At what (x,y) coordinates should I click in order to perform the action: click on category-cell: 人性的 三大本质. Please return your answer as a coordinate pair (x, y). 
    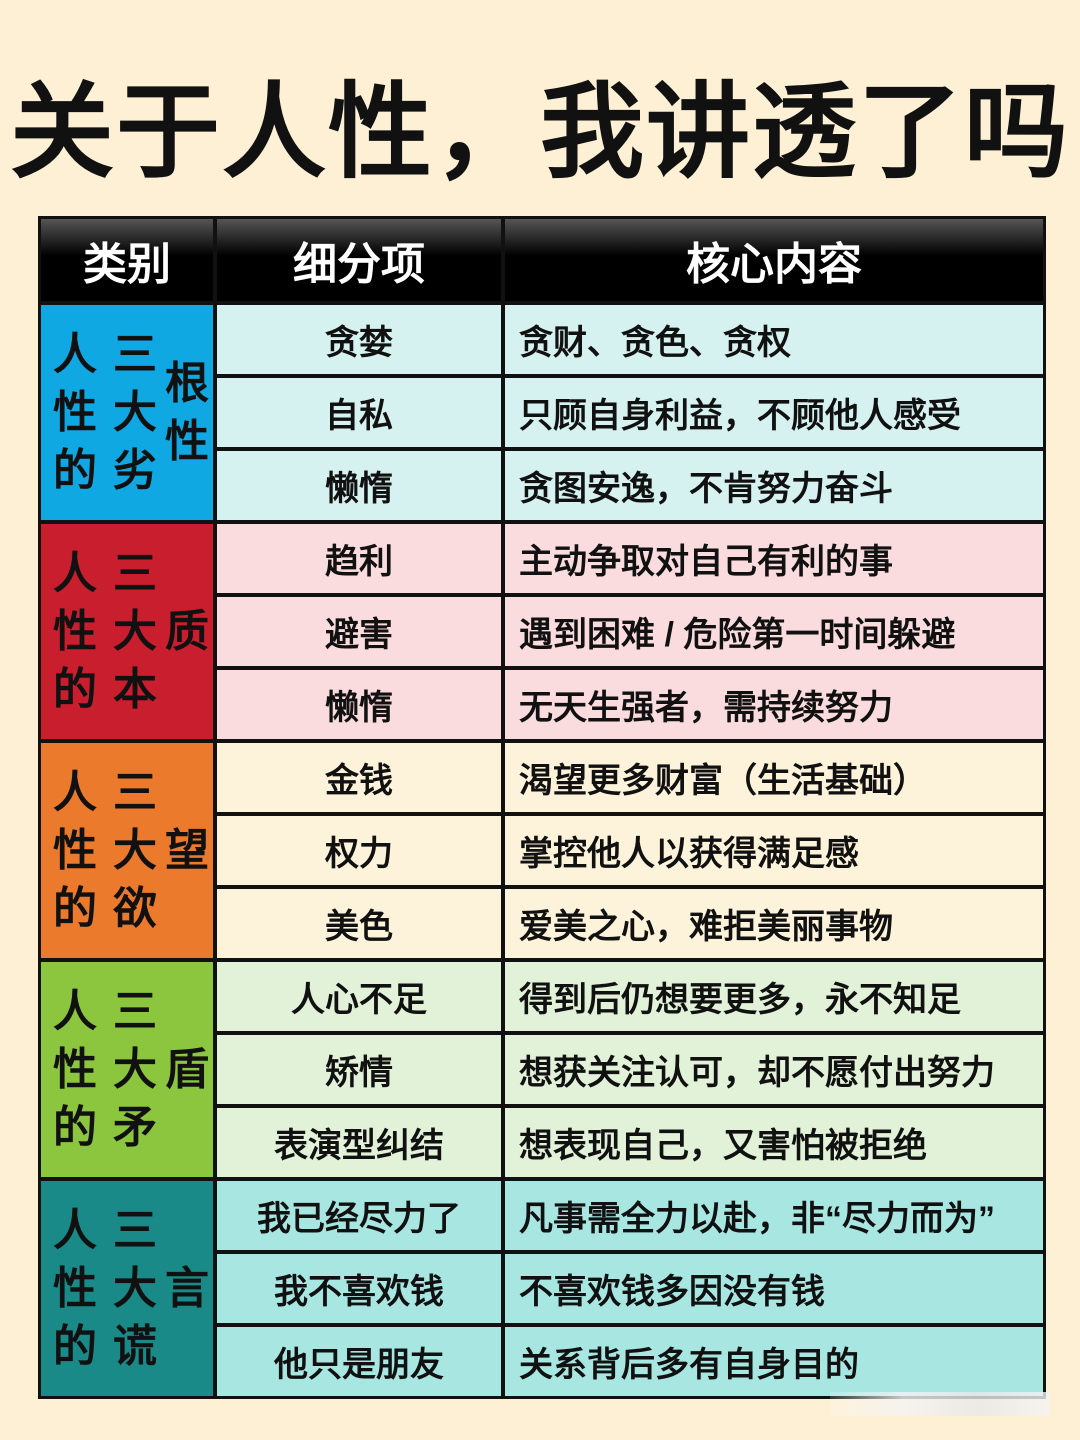
    Looking at the image, I should click on (127, 631).